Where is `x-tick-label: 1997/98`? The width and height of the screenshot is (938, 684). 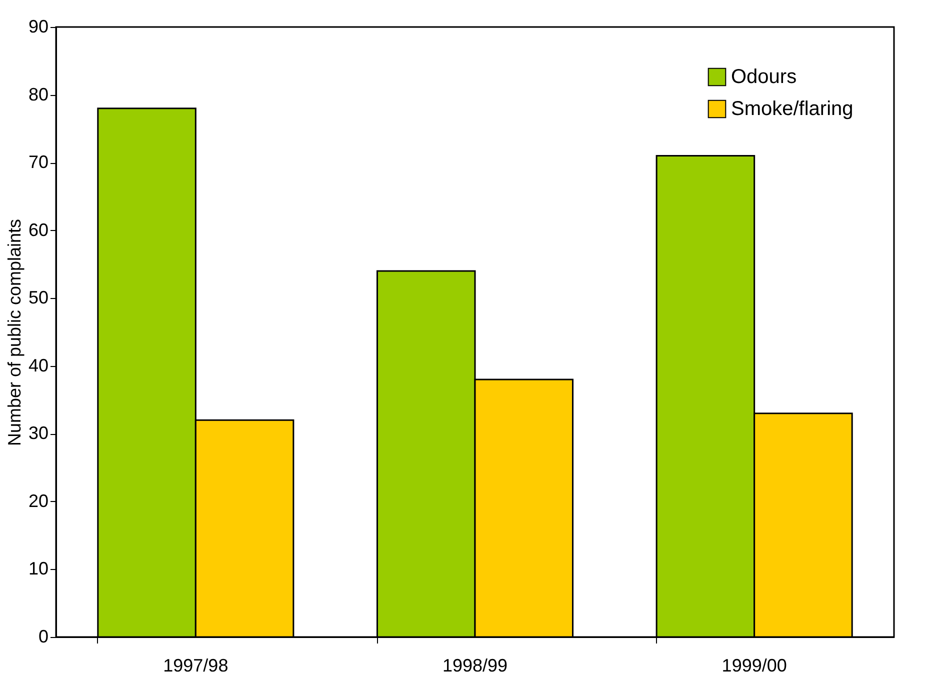
x-tick-label: 1997/98 is located at coordinates (195, 666).